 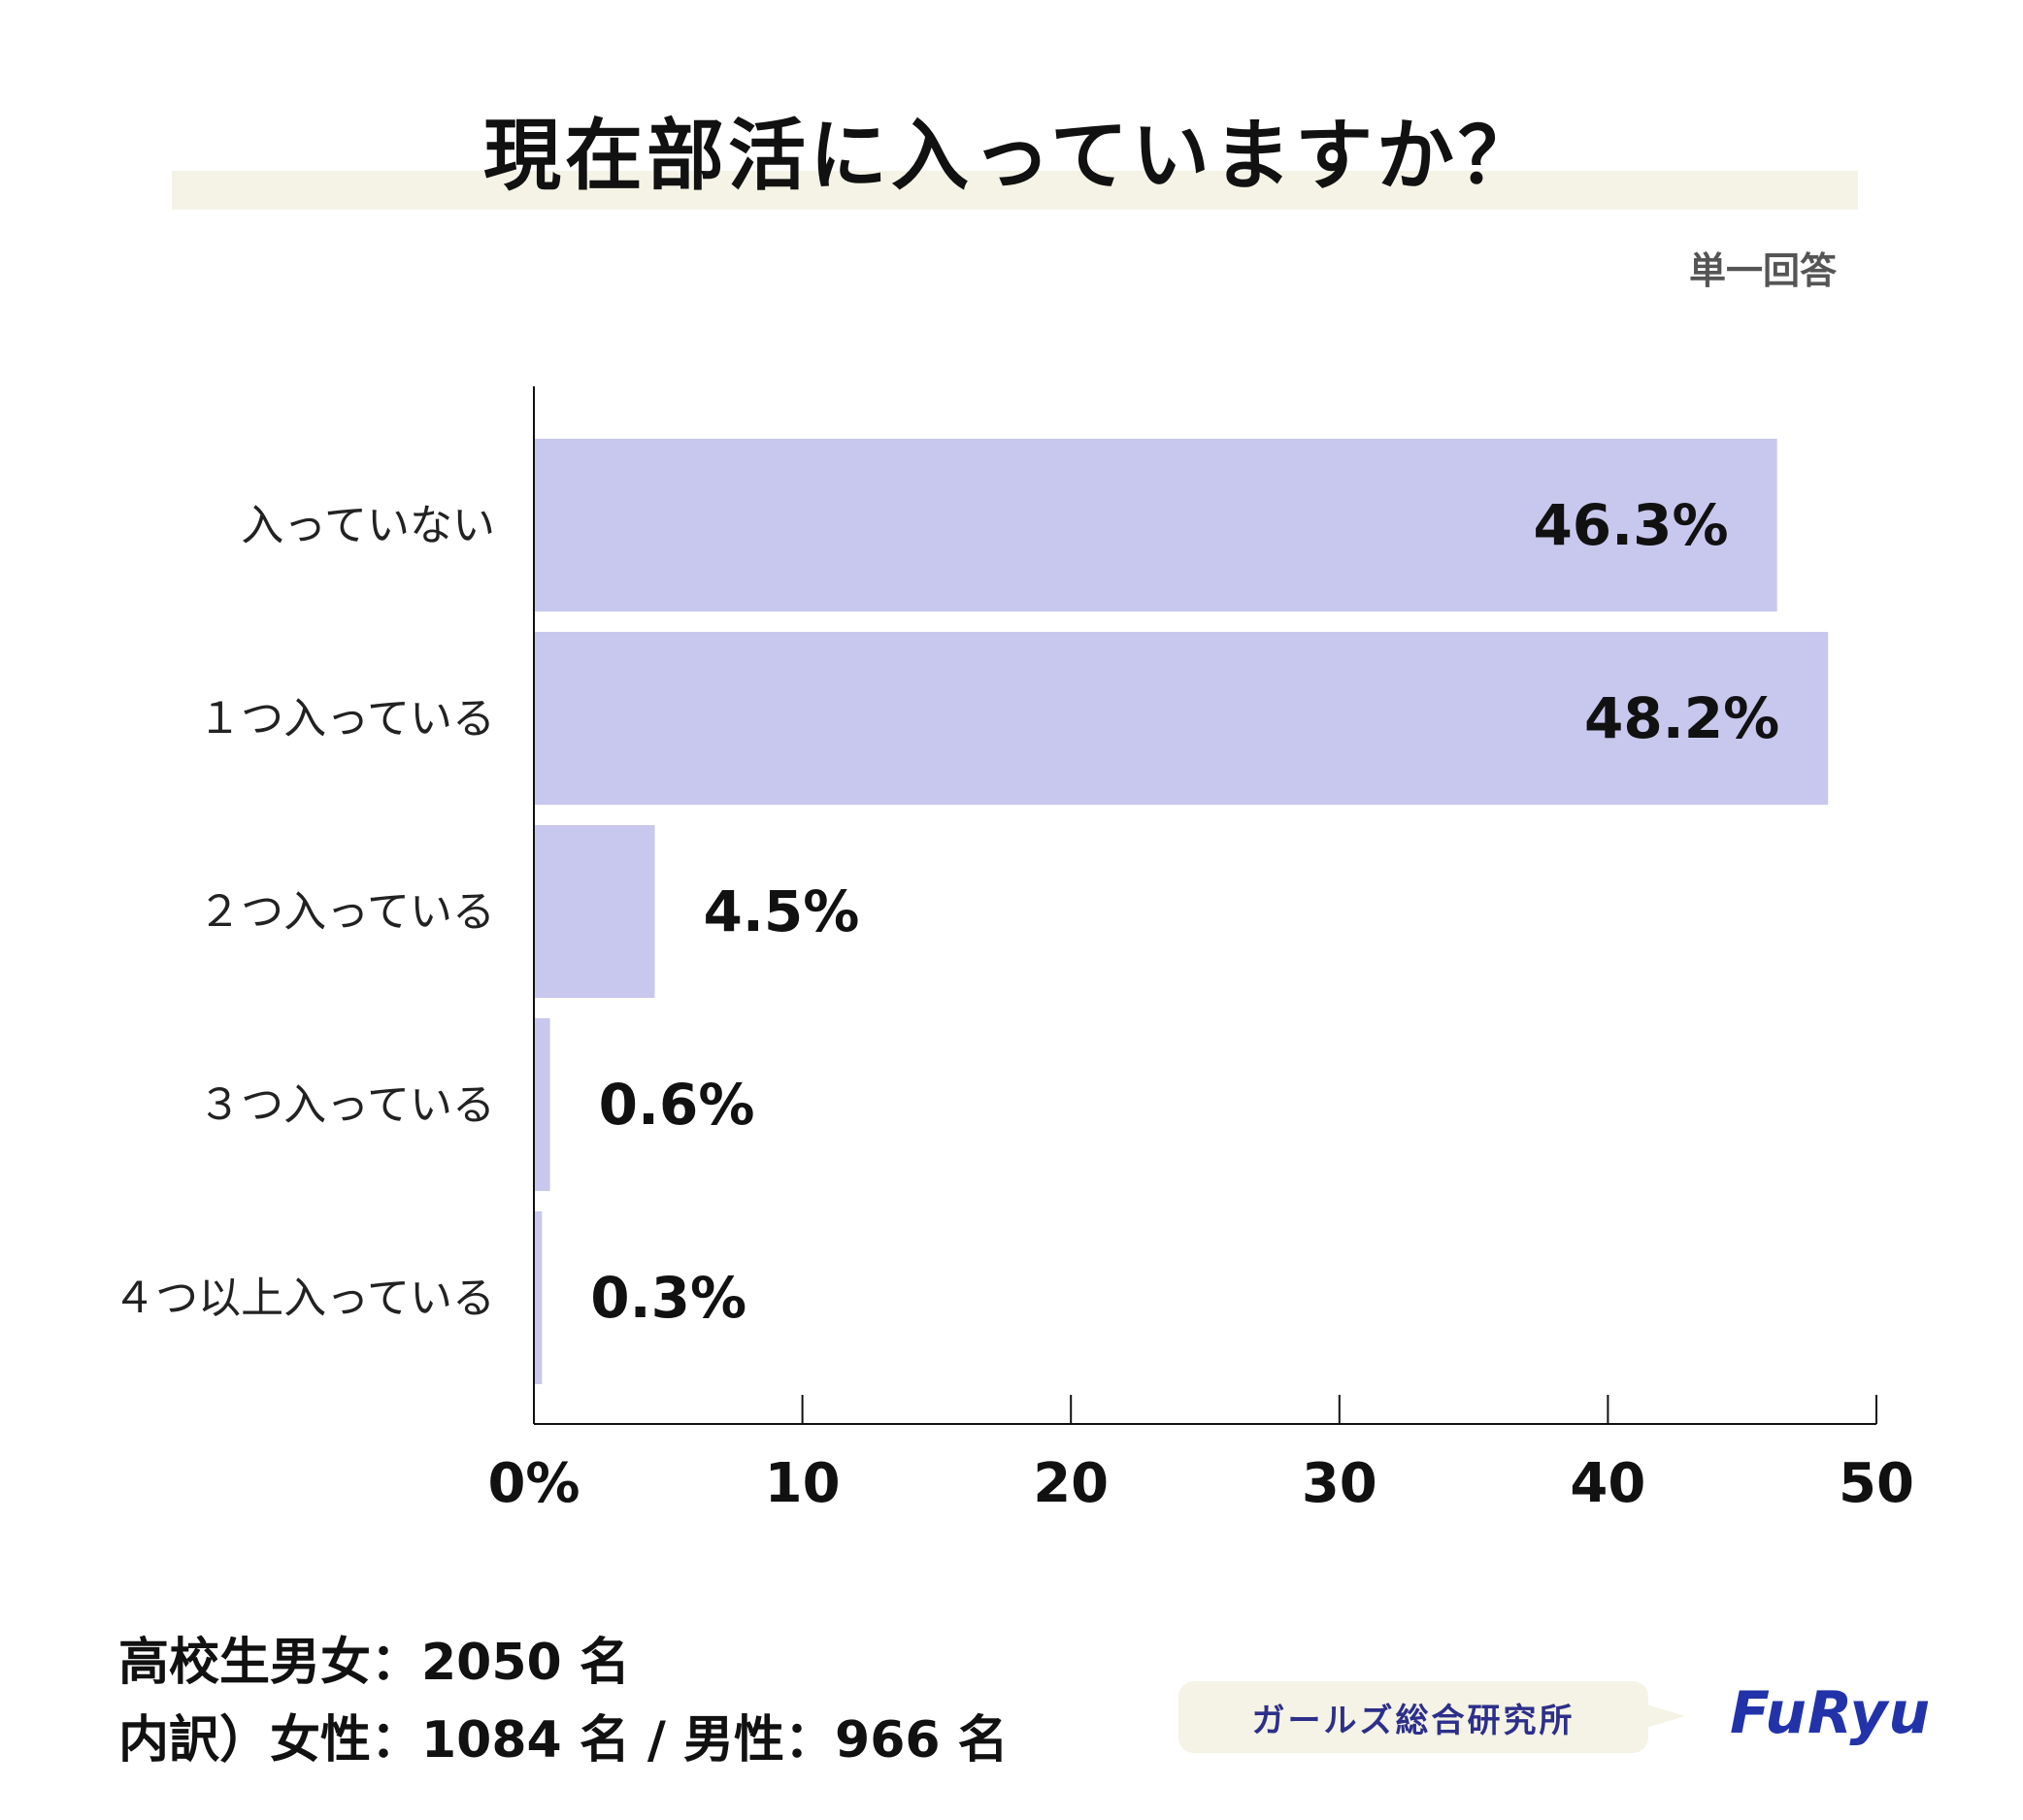 I want to click on badge-pointer, so click(x=1665, y=1716).